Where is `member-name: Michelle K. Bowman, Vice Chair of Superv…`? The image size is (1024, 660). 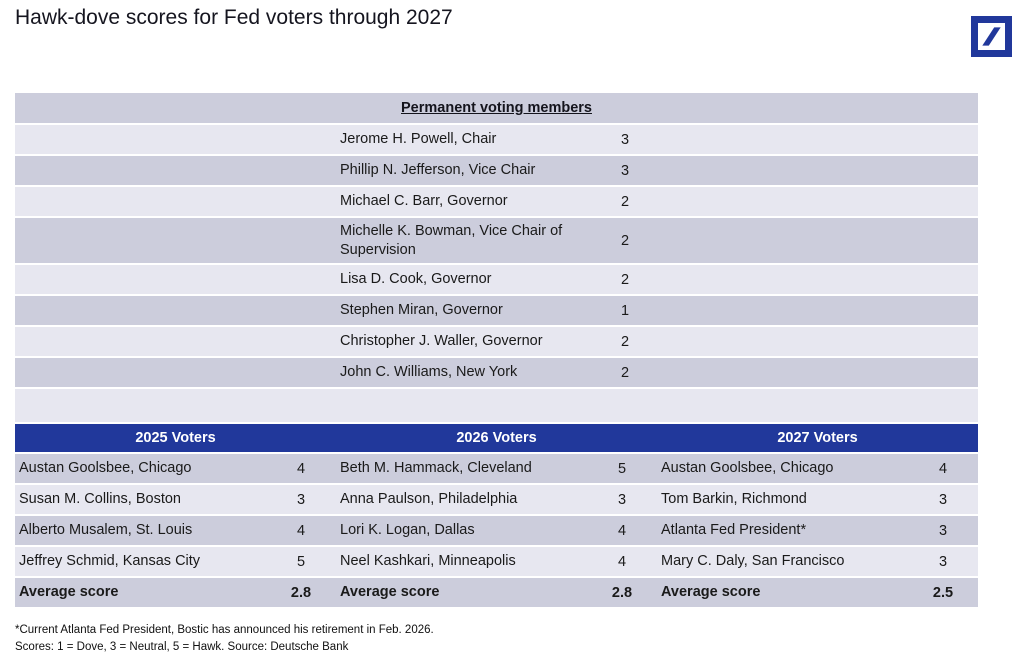 member-name: Michelle K. Bowman, Vice Chair of Superv… is located at coordinates (451, 240).